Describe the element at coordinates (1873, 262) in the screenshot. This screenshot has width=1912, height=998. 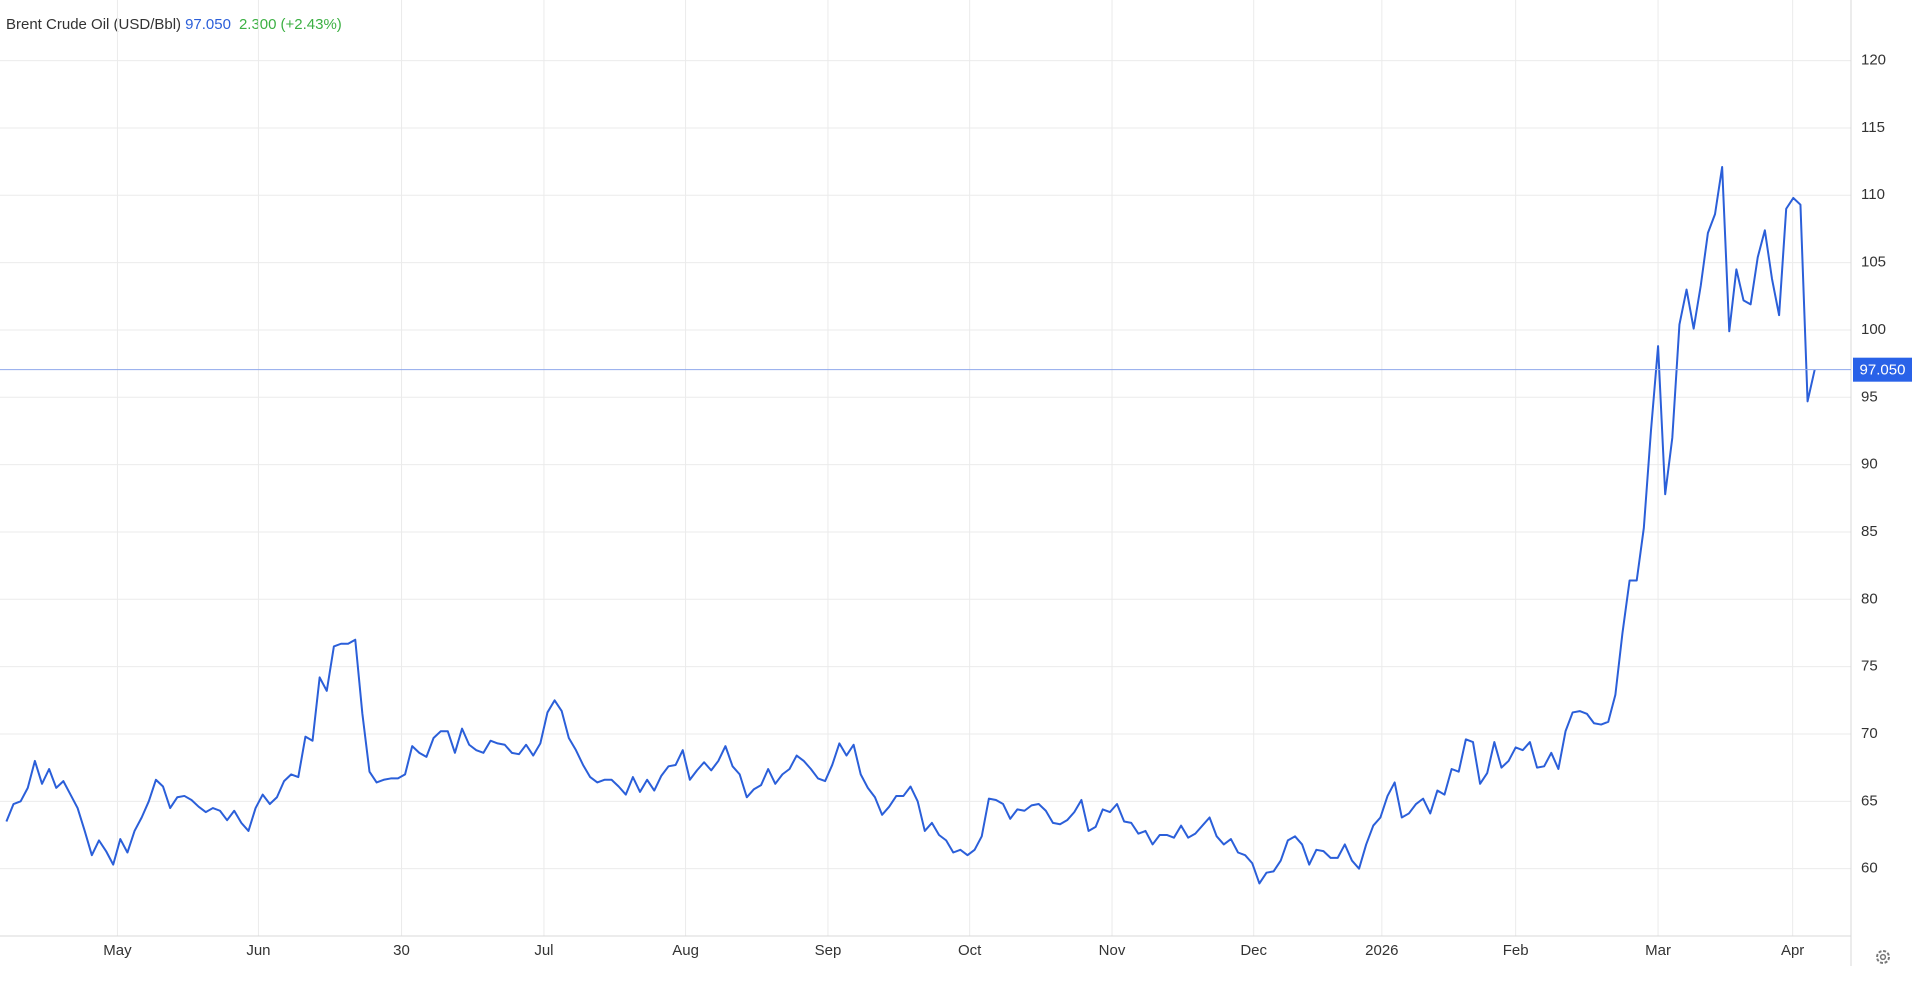
I see `y-tick-label: 105` at that location.